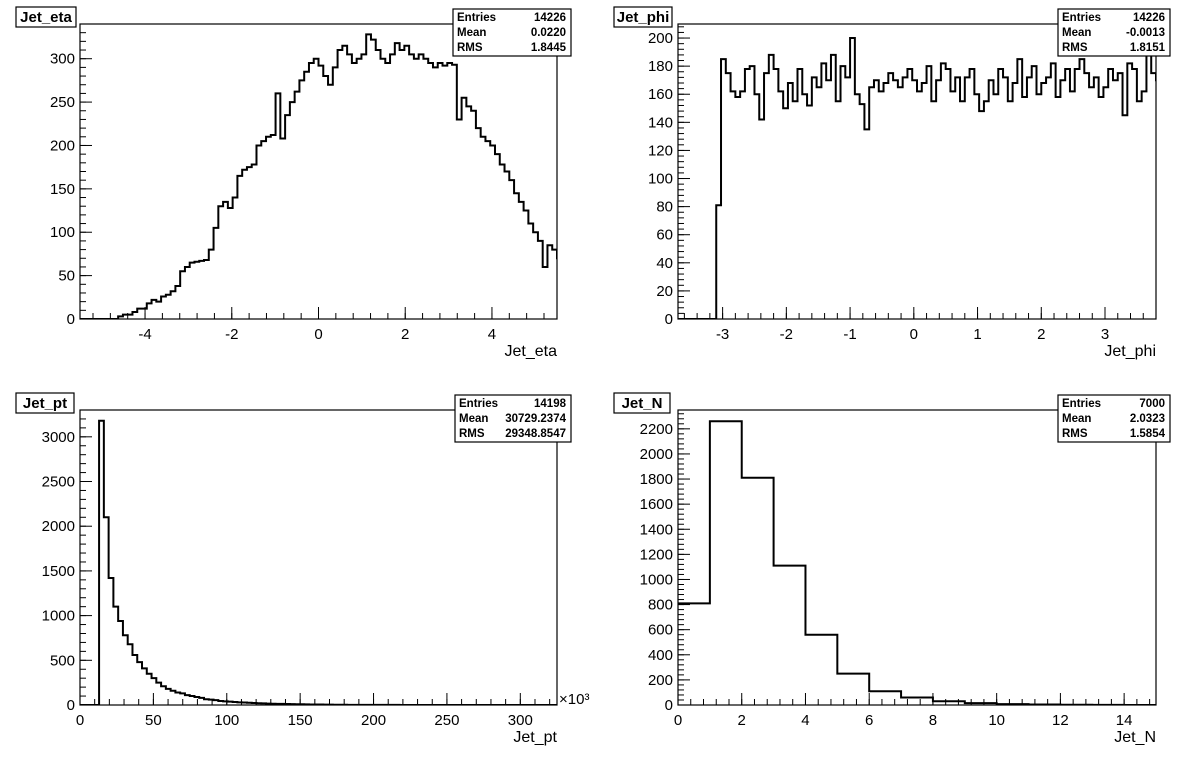 This screenshot has width=1196, height=772. What do you see at coordinates (1147, 419) in the screenshot?
I see `stat-value: 2.0323` at bounding box center [1147, 419].